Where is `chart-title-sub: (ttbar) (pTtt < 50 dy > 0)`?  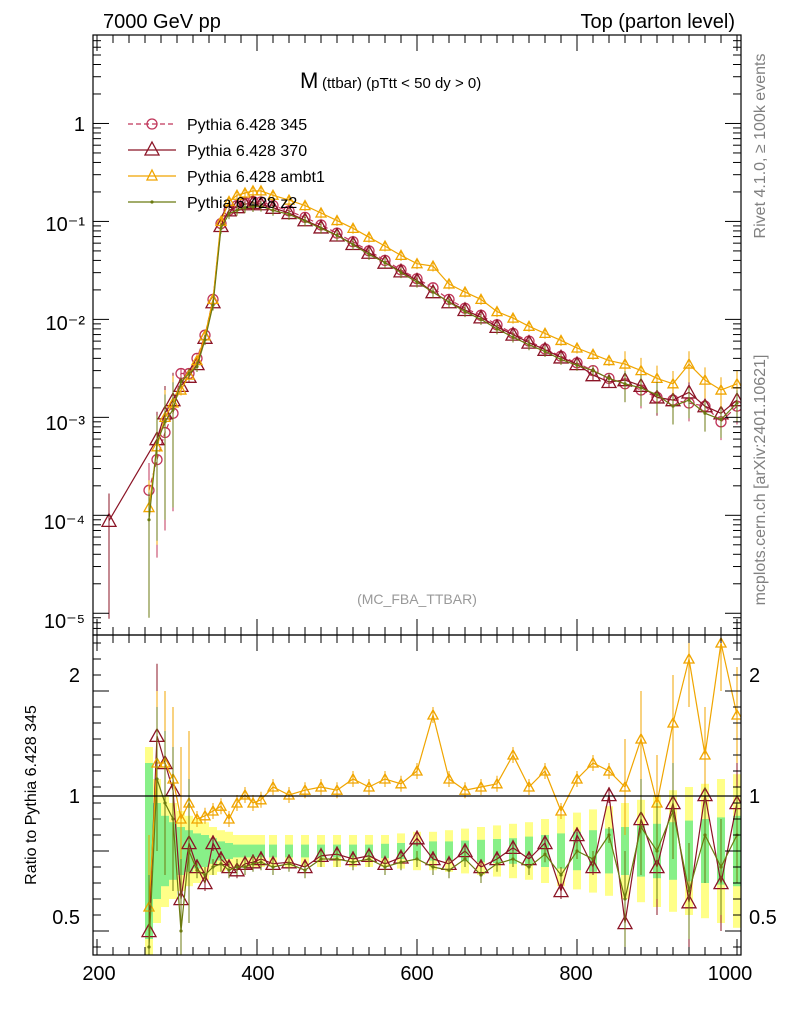 chart-title-sub: (ttbar) (pTtt < 50 dy > 0) is located at coordinates (401, 83).